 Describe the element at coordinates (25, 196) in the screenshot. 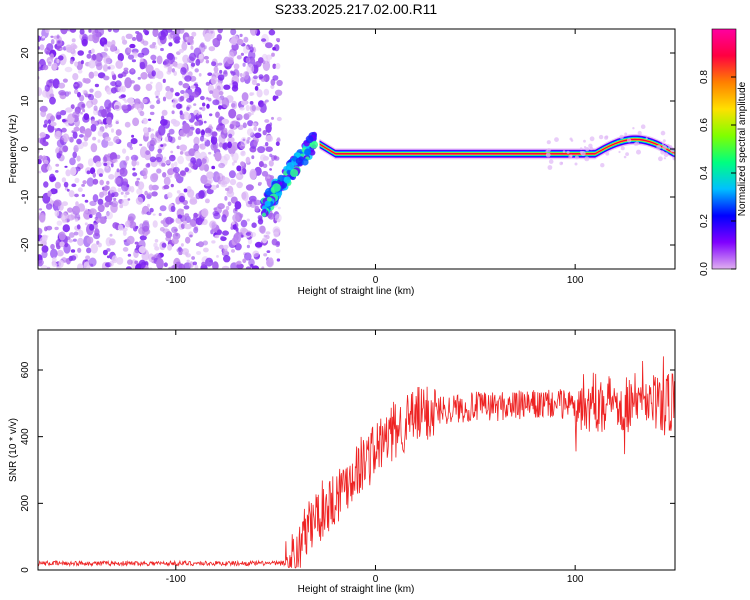

I see `y-tick-label: -10` at that location.